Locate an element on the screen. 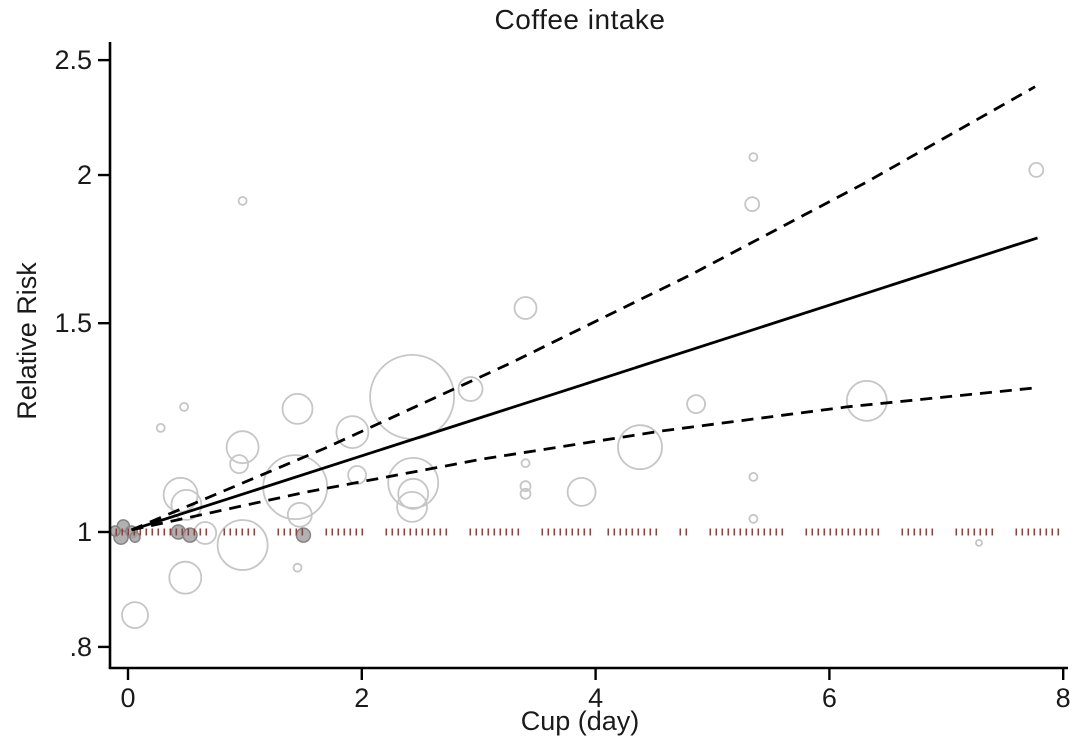 Image resolution: width=1080 pixels, height=752 pixels. x-axis-title: Cup (day) is located at coordinates (580, 721).